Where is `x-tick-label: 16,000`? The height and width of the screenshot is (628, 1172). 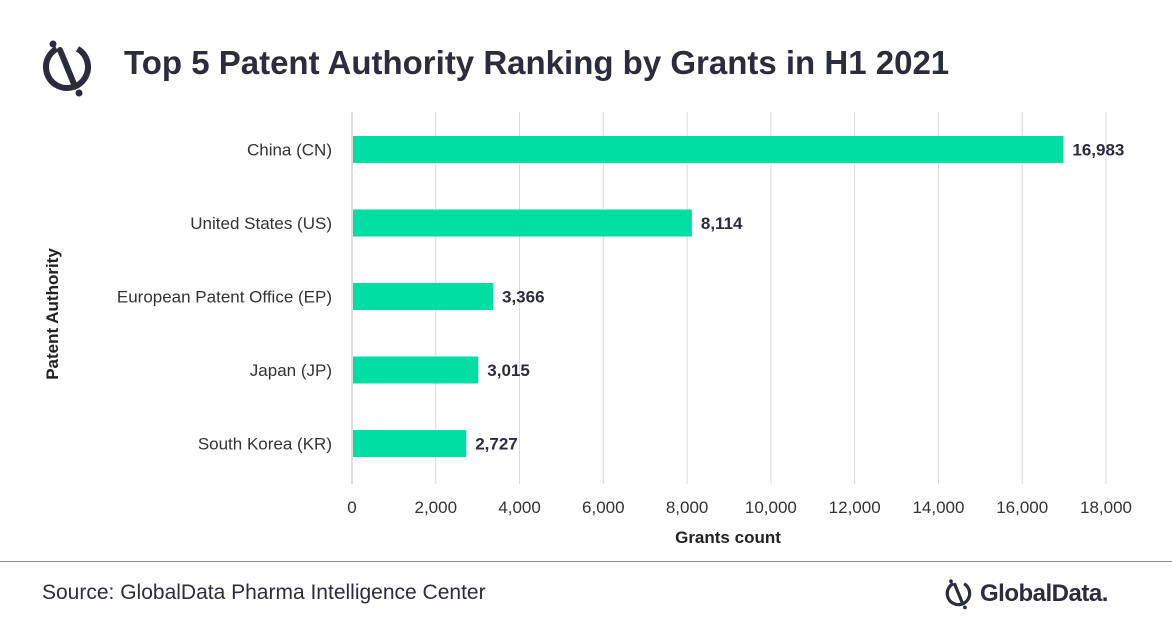 x-tick-label: 16,000 is located at coordinates (1022, 507).